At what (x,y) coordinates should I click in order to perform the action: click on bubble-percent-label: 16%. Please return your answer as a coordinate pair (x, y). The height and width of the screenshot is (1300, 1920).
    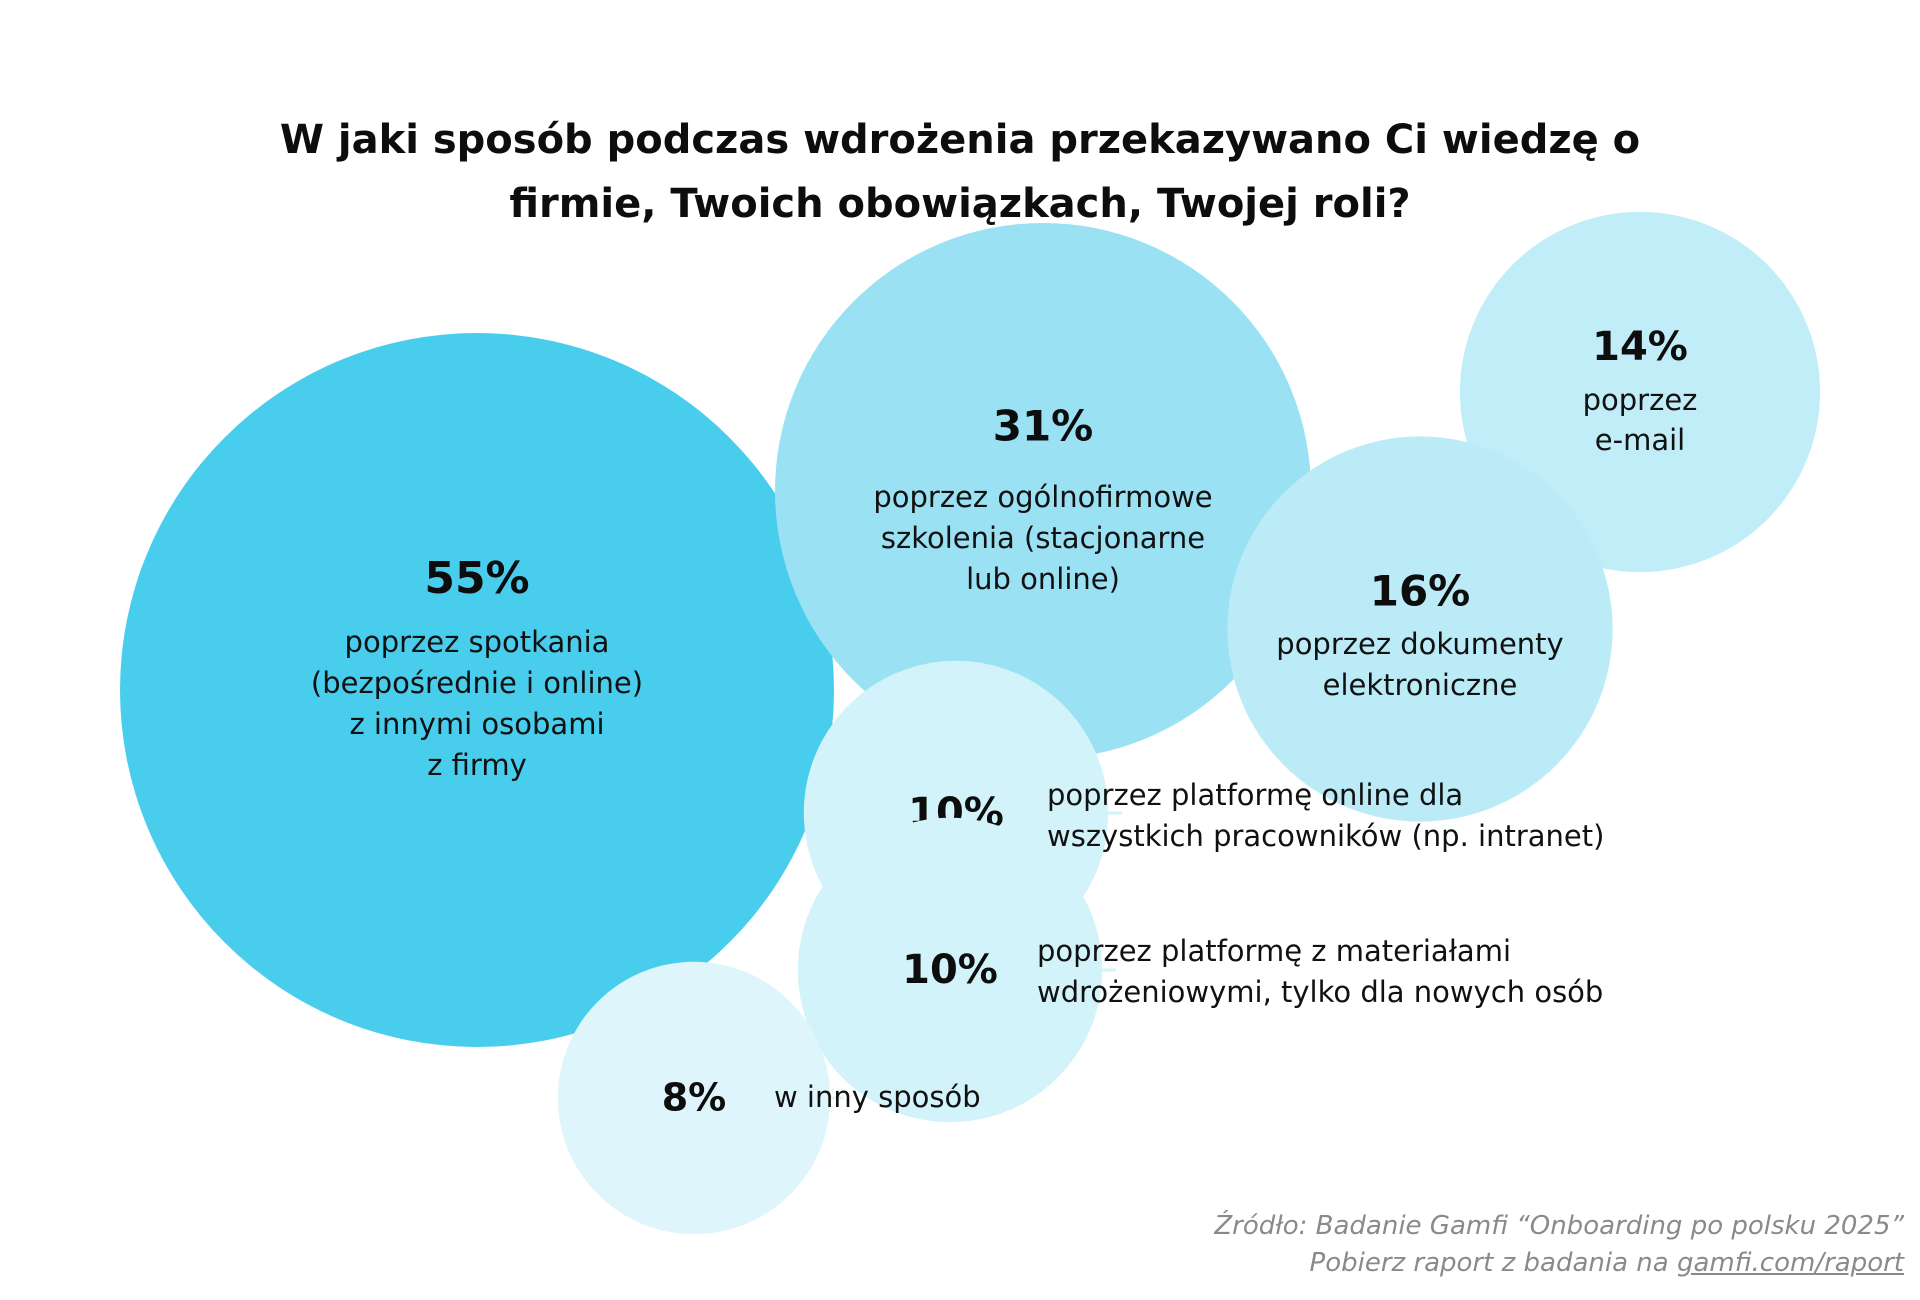
    Looking at the image, I should click on (1420, 591).